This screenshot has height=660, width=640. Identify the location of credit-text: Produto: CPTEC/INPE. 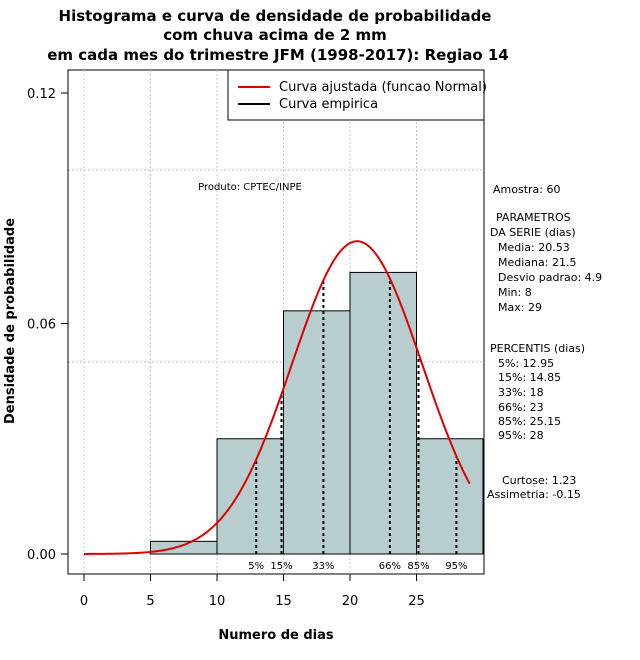
(250, 187).